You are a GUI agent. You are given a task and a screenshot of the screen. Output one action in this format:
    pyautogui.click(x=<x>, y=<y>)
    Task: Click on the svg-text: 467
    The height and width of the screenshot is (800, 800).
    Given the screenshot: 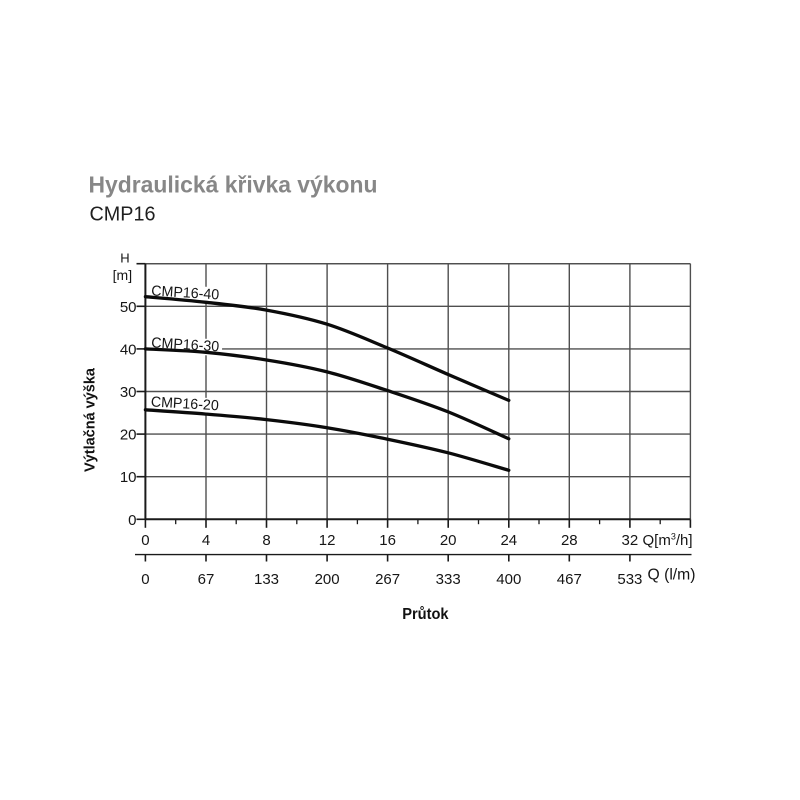 What is the action you would take?
    pyautogui.click(x=569, y=579)
    